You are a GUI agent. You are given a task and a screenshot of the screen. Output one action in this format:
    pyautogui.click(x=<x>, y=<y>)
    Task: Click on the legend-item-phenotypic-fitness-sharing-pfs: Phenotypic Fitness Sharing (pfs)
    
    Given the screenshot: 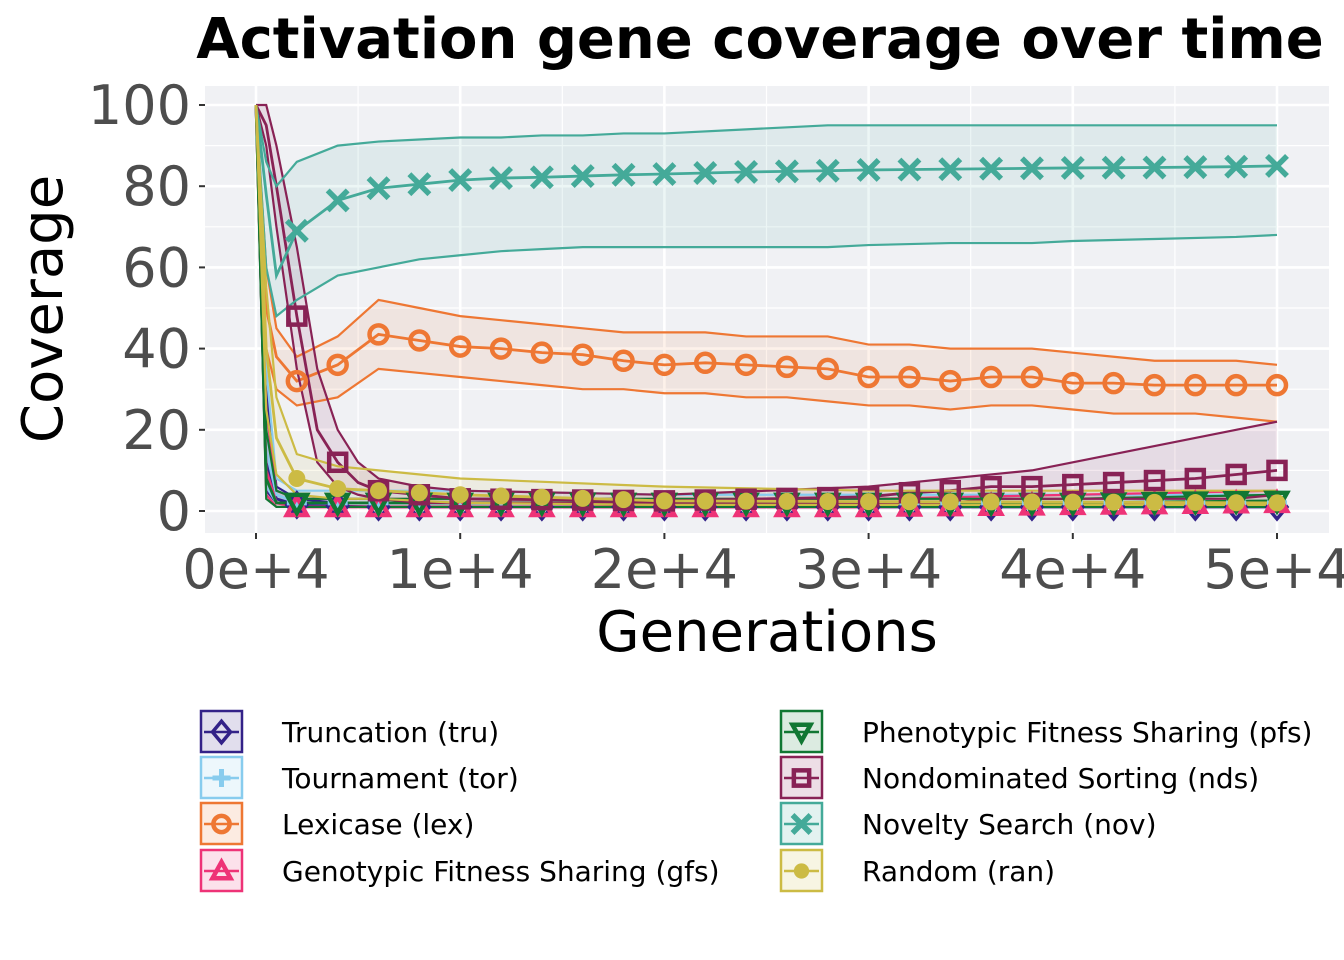 What is the action you would take?
    pyautogui.click(x=1045, y=731)
    